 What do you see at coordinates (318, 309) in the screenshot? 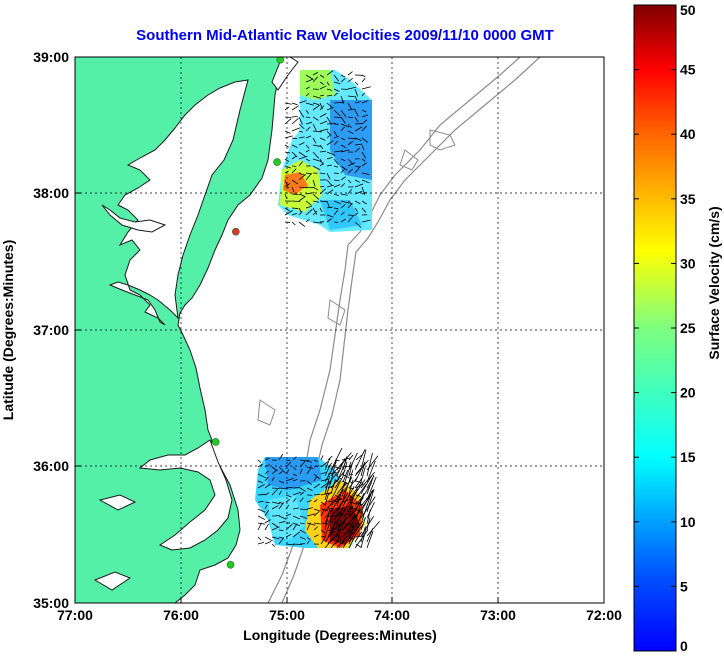
I see `velocity-vectors` at bounding box center [318, 309].